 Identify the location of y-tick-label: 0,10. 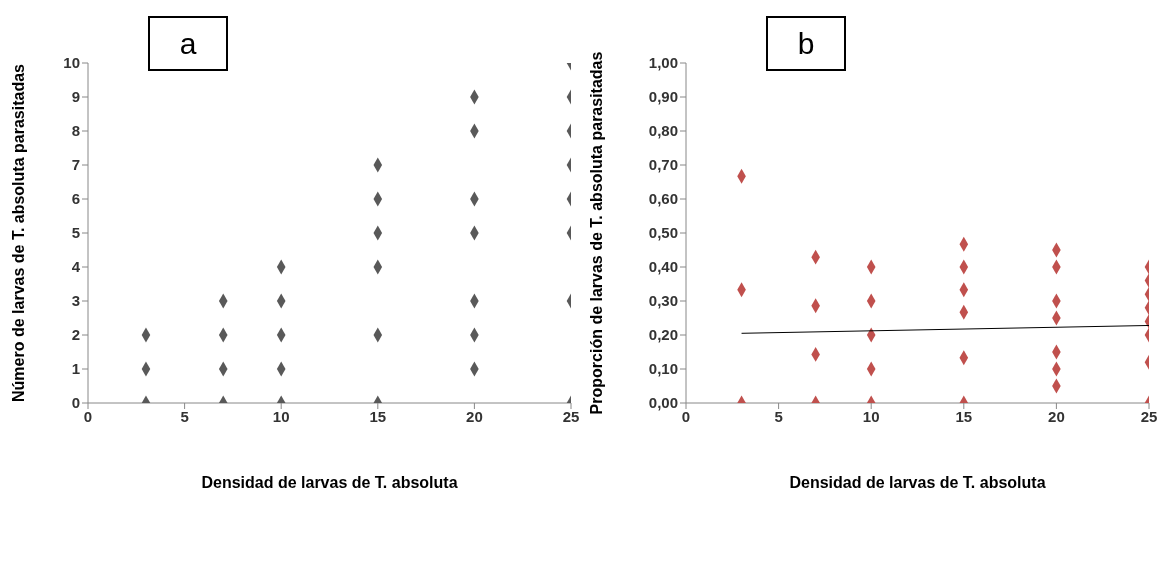
(663, 369).